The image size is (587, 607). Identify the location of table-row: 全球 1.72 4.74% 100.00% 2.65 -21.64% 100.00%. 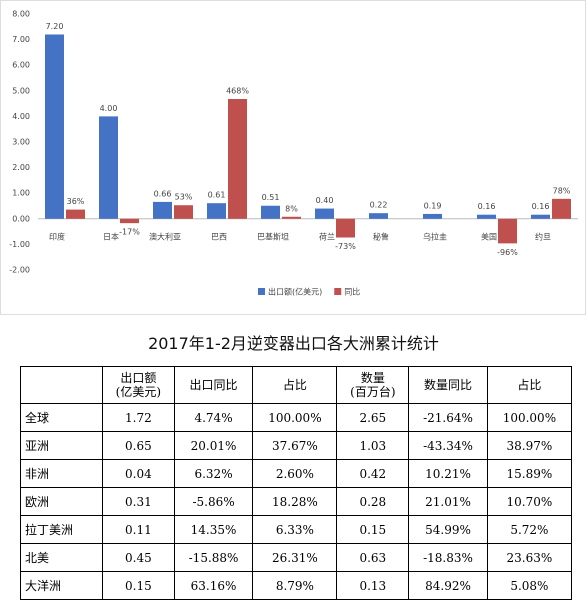
(296, 417).